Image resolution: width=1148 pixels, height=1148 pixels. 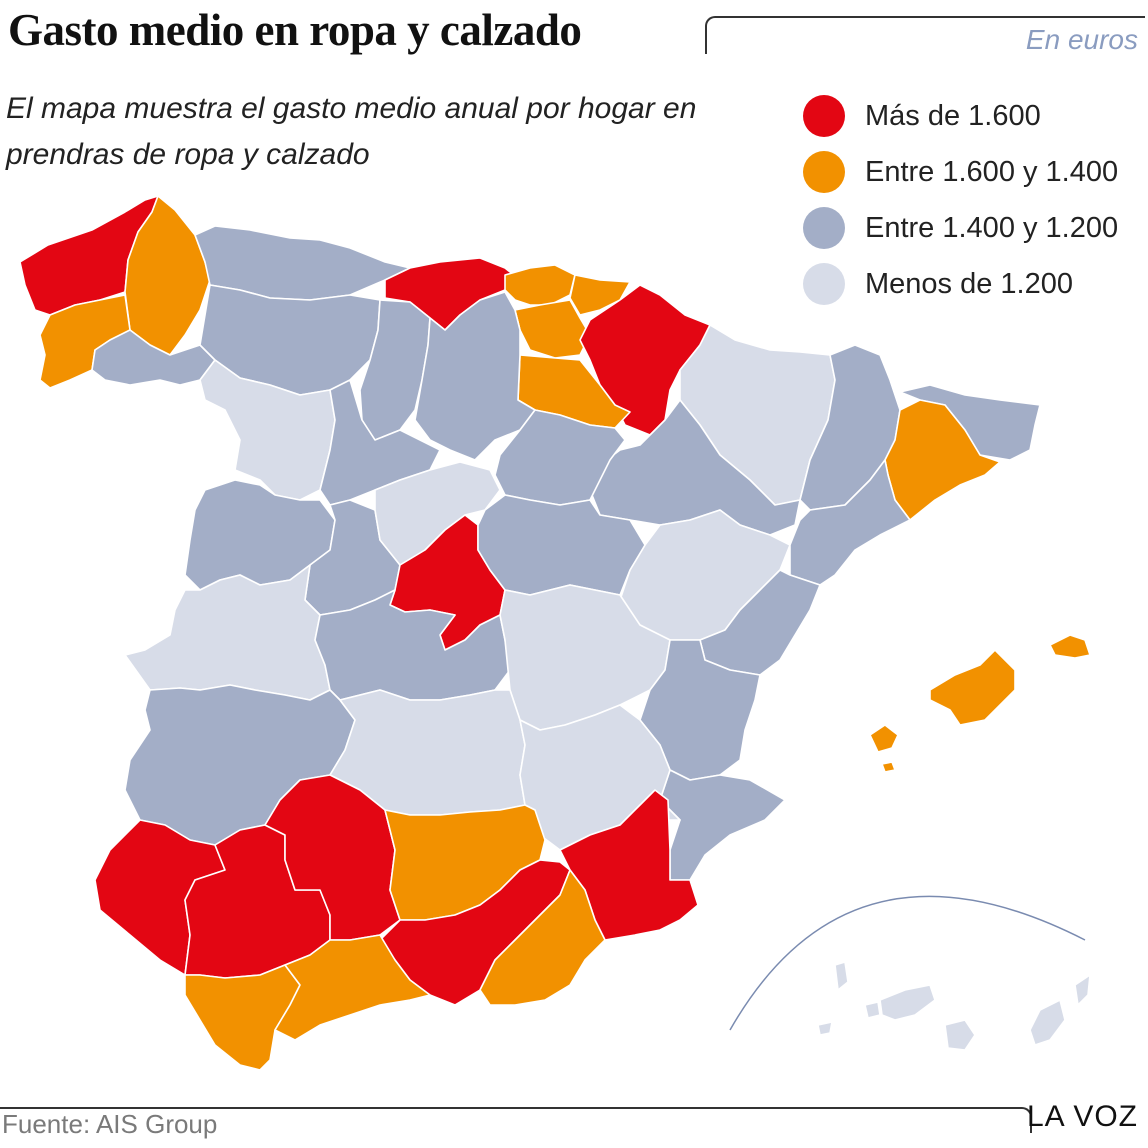 I want to click on province-tarragona, so click(x=850, y=522).